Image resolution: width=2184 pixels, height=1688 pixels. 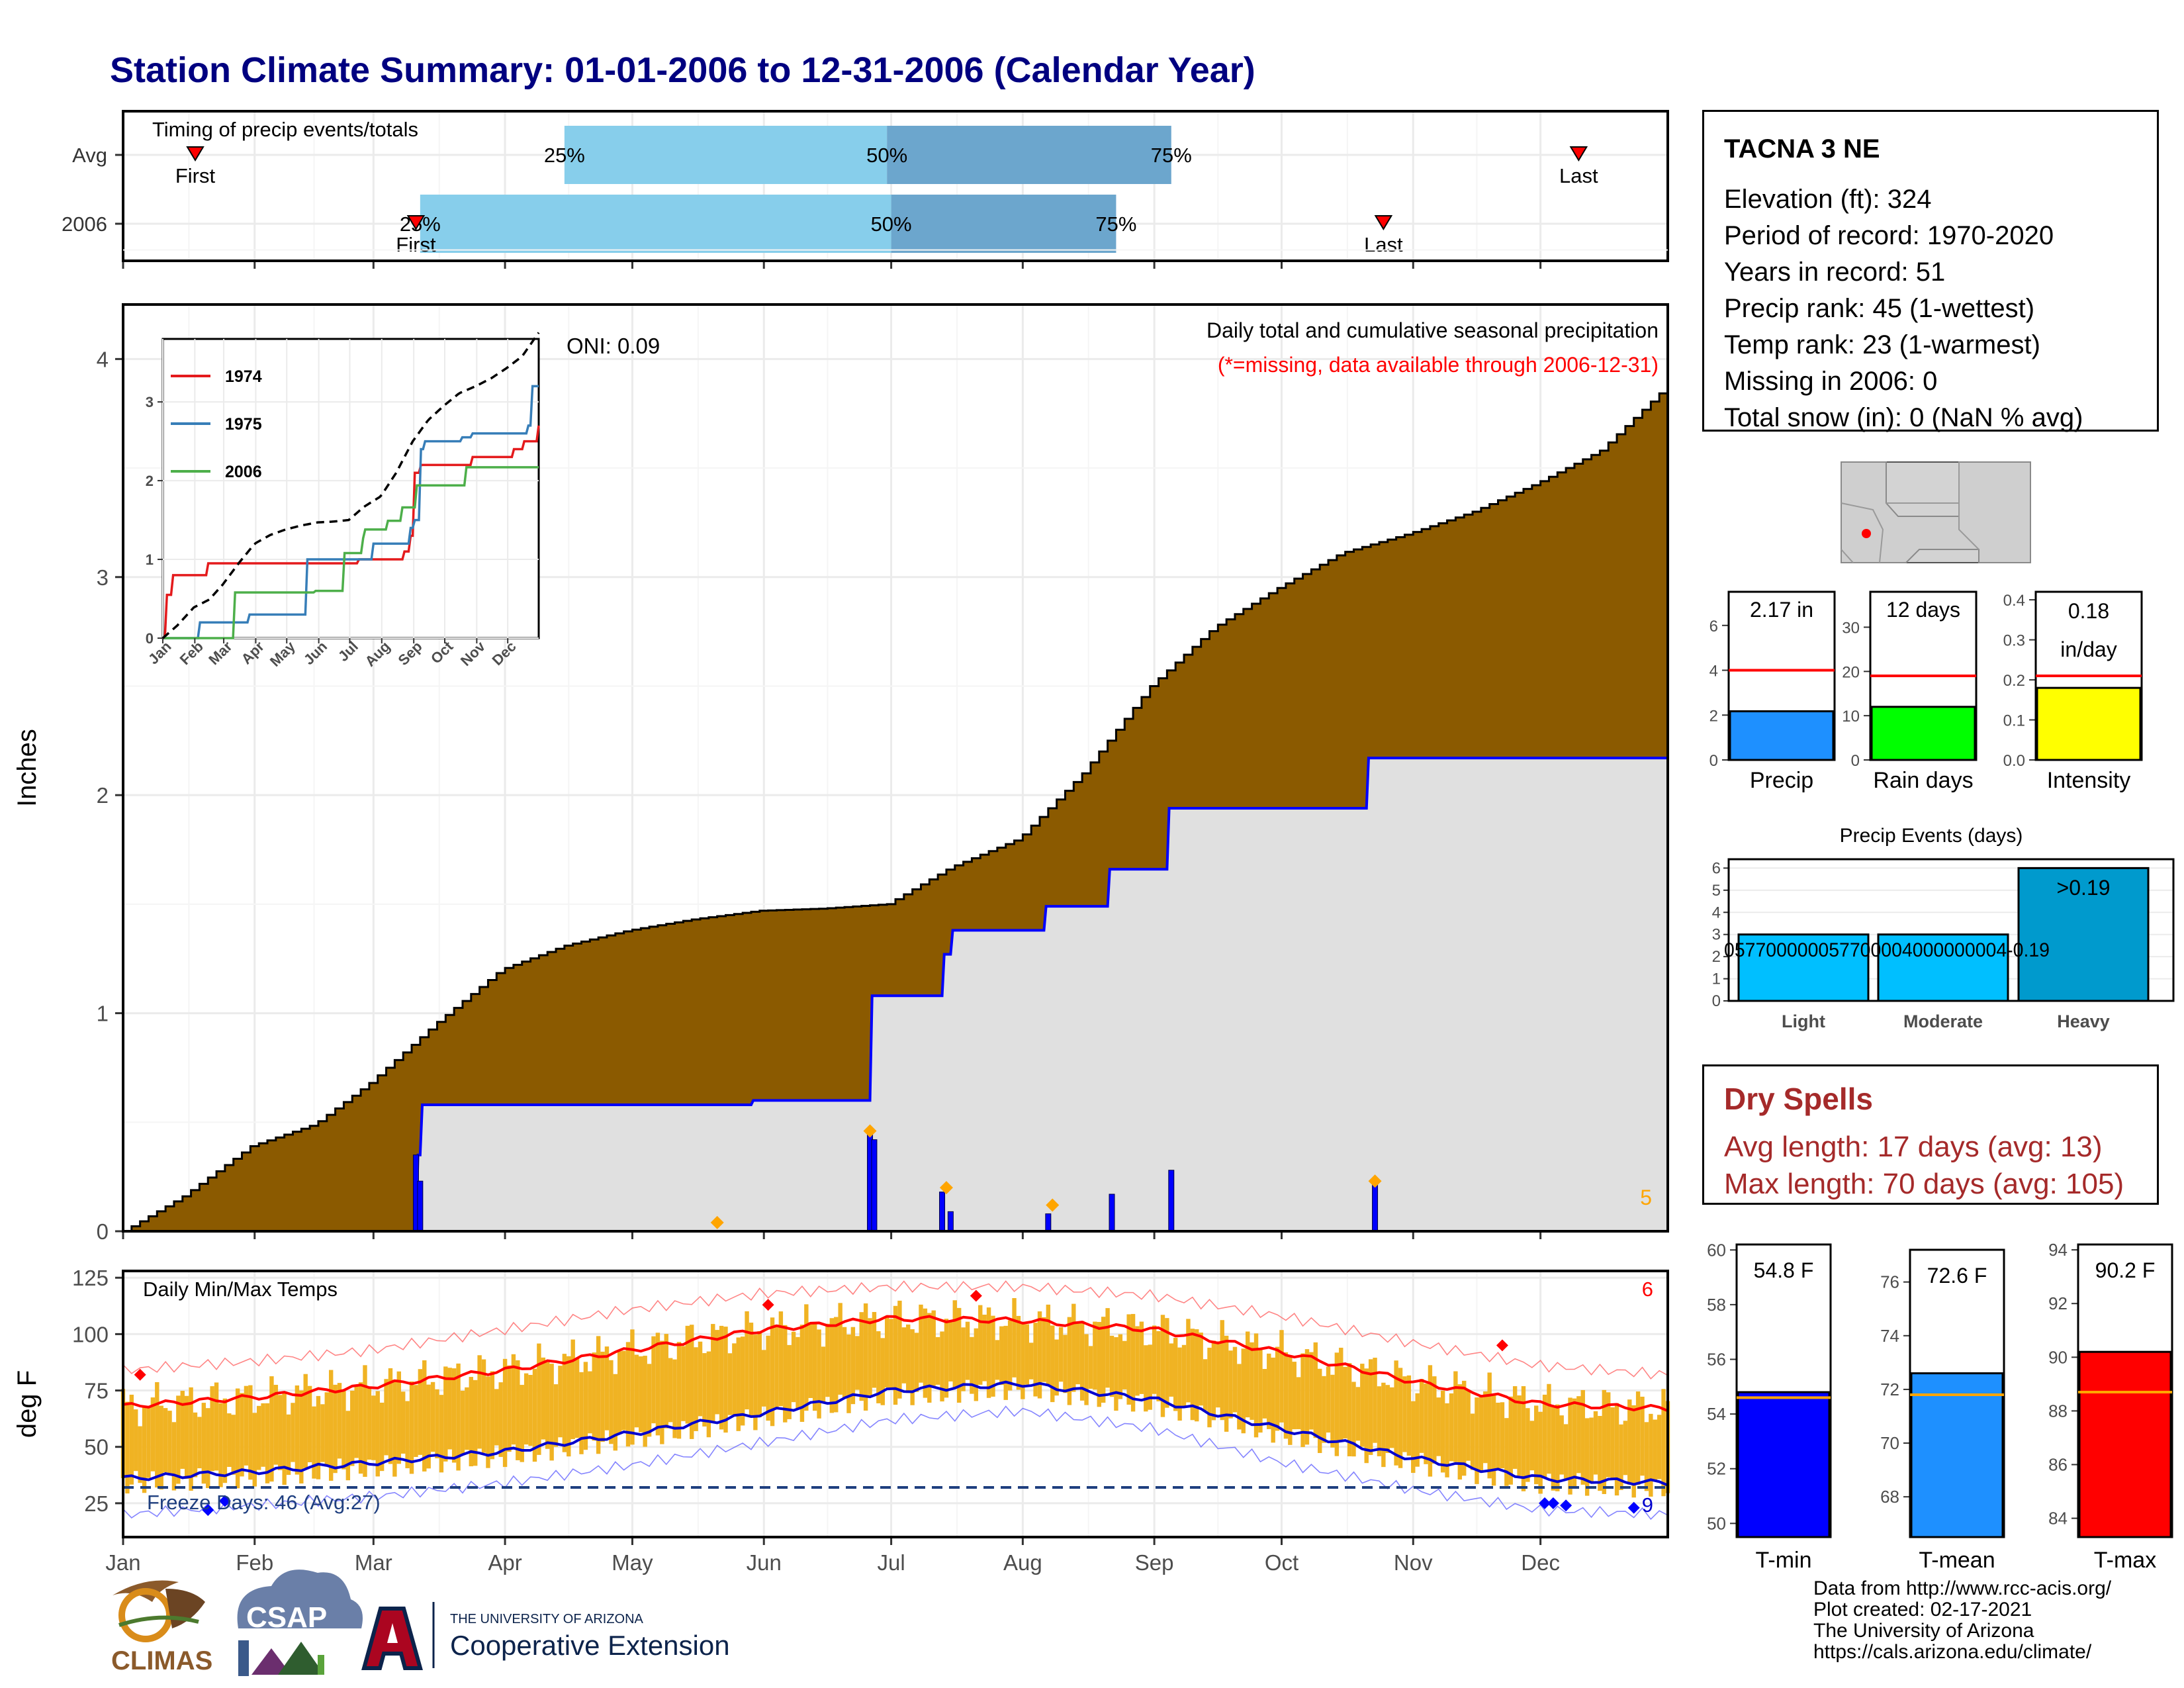 I want to click on temp-summary-value-label: 54.8 F, so click(x=1784, y=1270).